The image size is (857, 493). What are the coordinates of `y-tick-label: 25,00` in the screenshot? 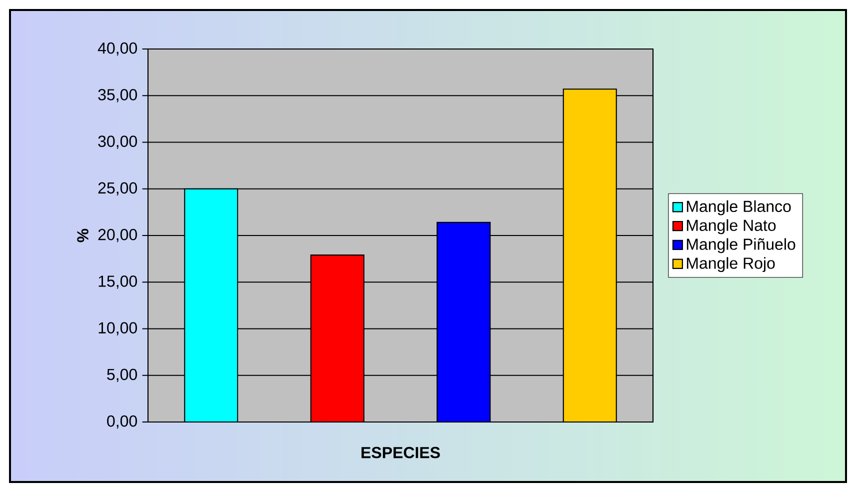 It's located at (117, 189).